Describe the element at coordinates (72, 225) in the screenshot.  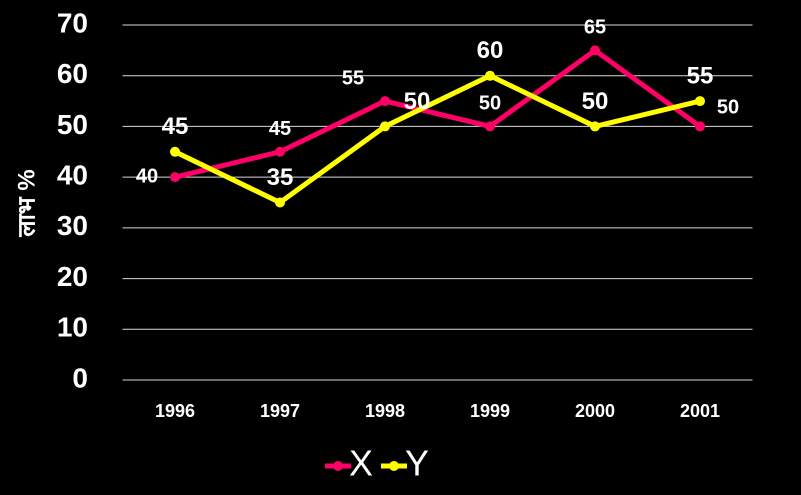
I see `y-tick-label: 30` at that location.